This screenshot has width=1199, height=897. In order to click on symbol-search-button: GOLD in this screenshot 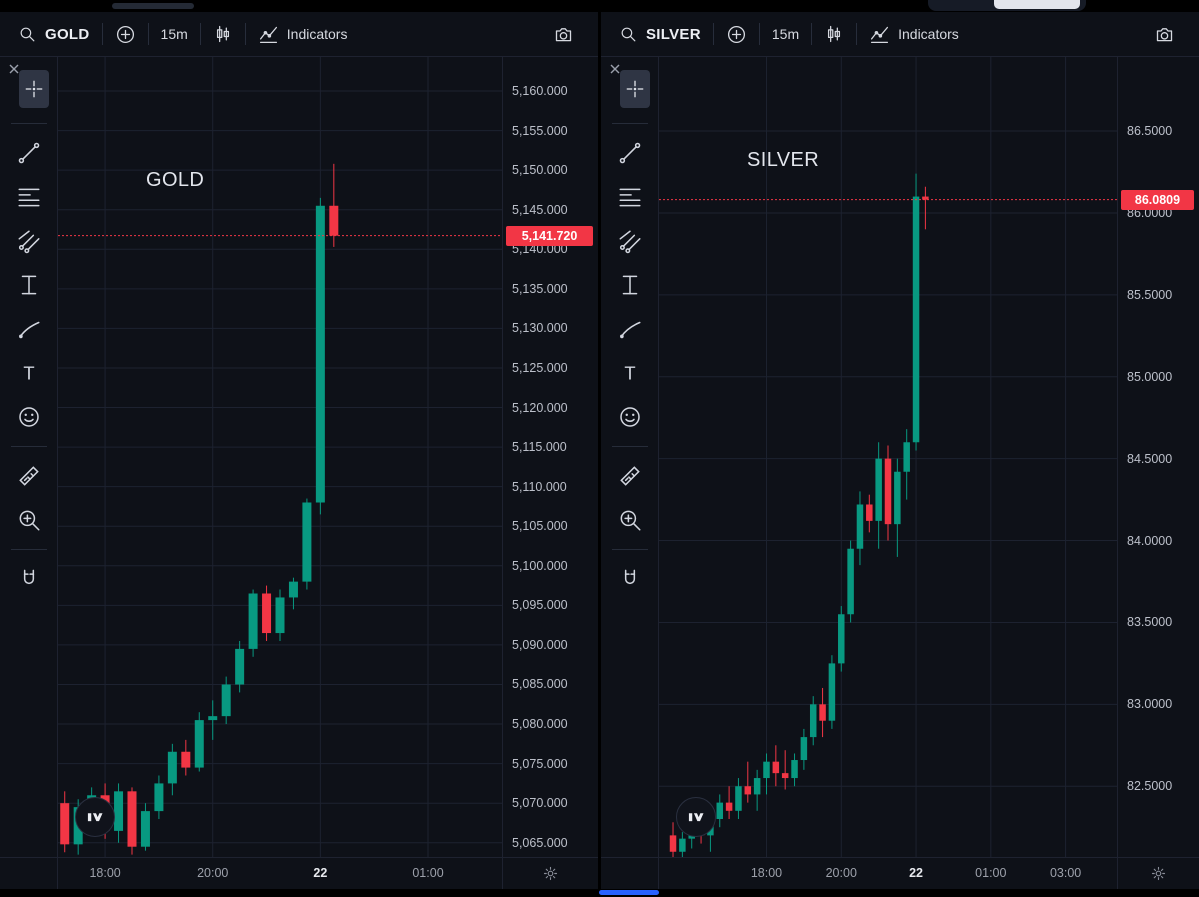, I will do `click(54, 34)`.